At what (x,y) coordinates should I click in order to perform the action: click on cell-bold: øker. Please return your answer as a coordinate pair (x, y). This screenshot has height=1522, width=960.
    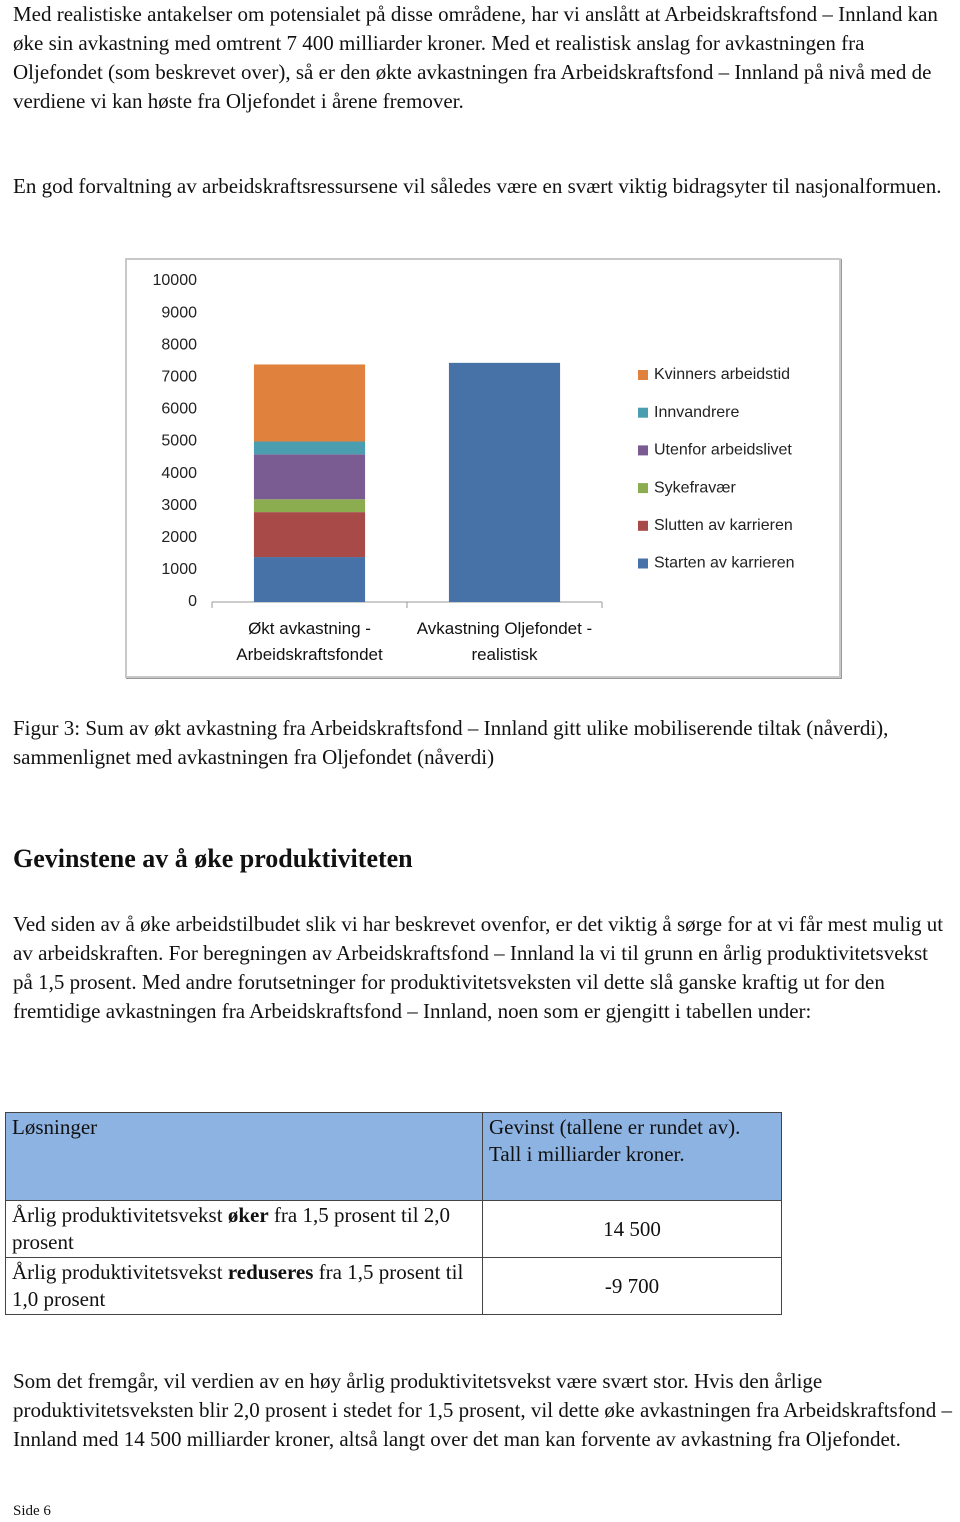
    Looking at the image, I should click on (248, 1215).